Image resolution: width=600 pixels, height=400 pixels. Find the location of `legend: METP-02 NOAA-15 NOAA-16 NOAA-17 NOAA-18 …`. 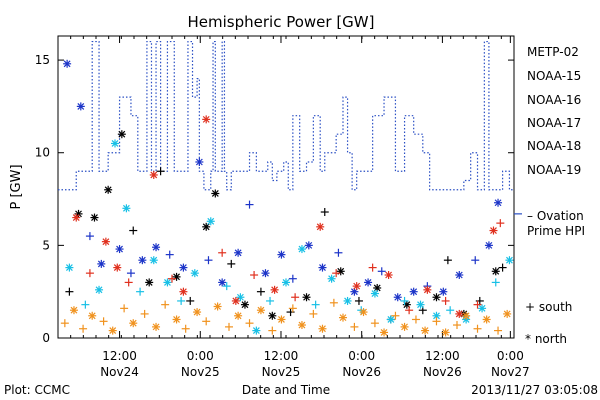

legend: METP-02 NOAA-15 NOAA-16 NOAA-17 NOAA-18 … is located at coordinates (555, 195).